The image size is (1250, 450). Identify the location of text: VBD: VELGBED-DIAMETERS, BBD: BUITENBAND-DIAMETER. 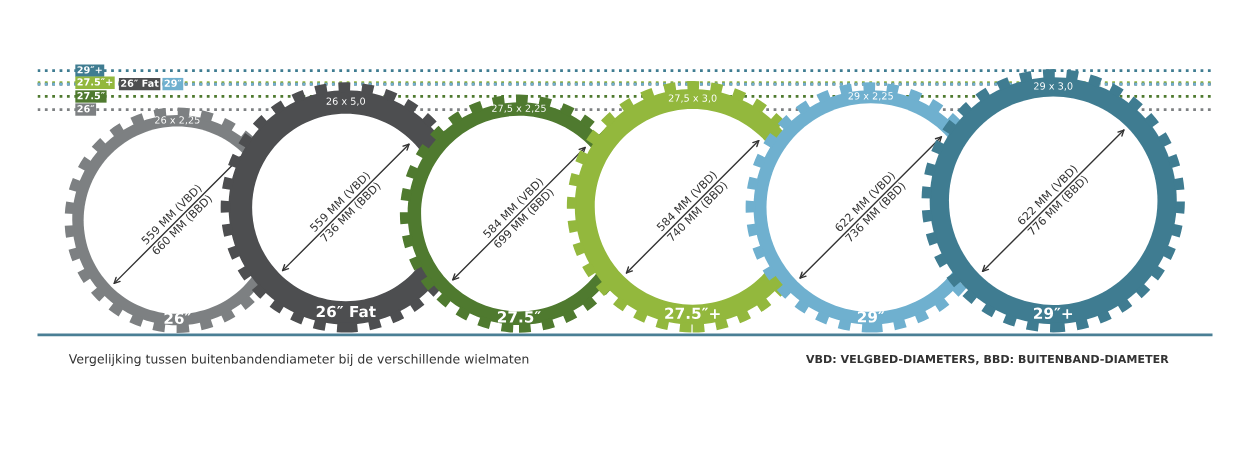
(987, 359).